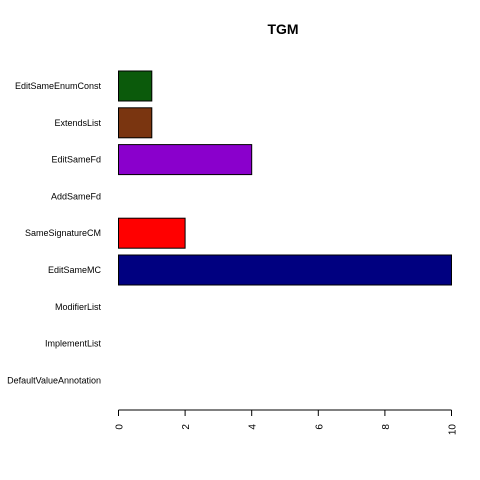 Image resolution: width=480 pixels, height=480 pixels. I want to click on bar-EditSameFd, so click(185, 160).